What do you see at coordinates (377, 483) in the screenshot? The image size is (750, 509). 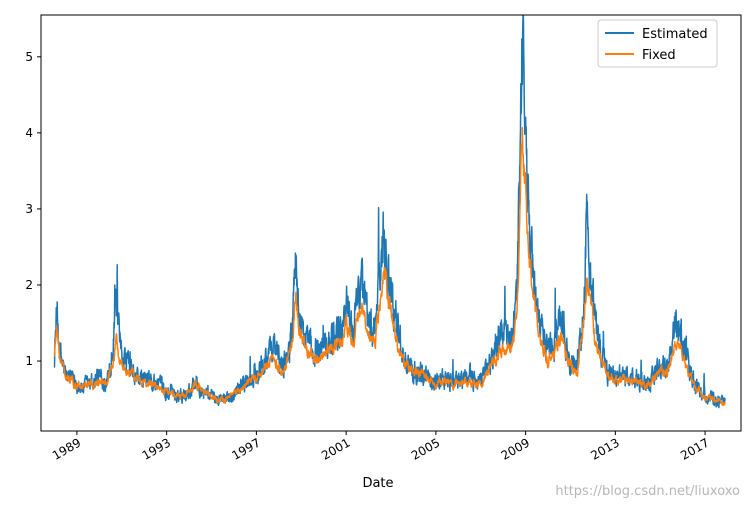 I see `x-axis-label: Date` at bounding box center [377, 483].